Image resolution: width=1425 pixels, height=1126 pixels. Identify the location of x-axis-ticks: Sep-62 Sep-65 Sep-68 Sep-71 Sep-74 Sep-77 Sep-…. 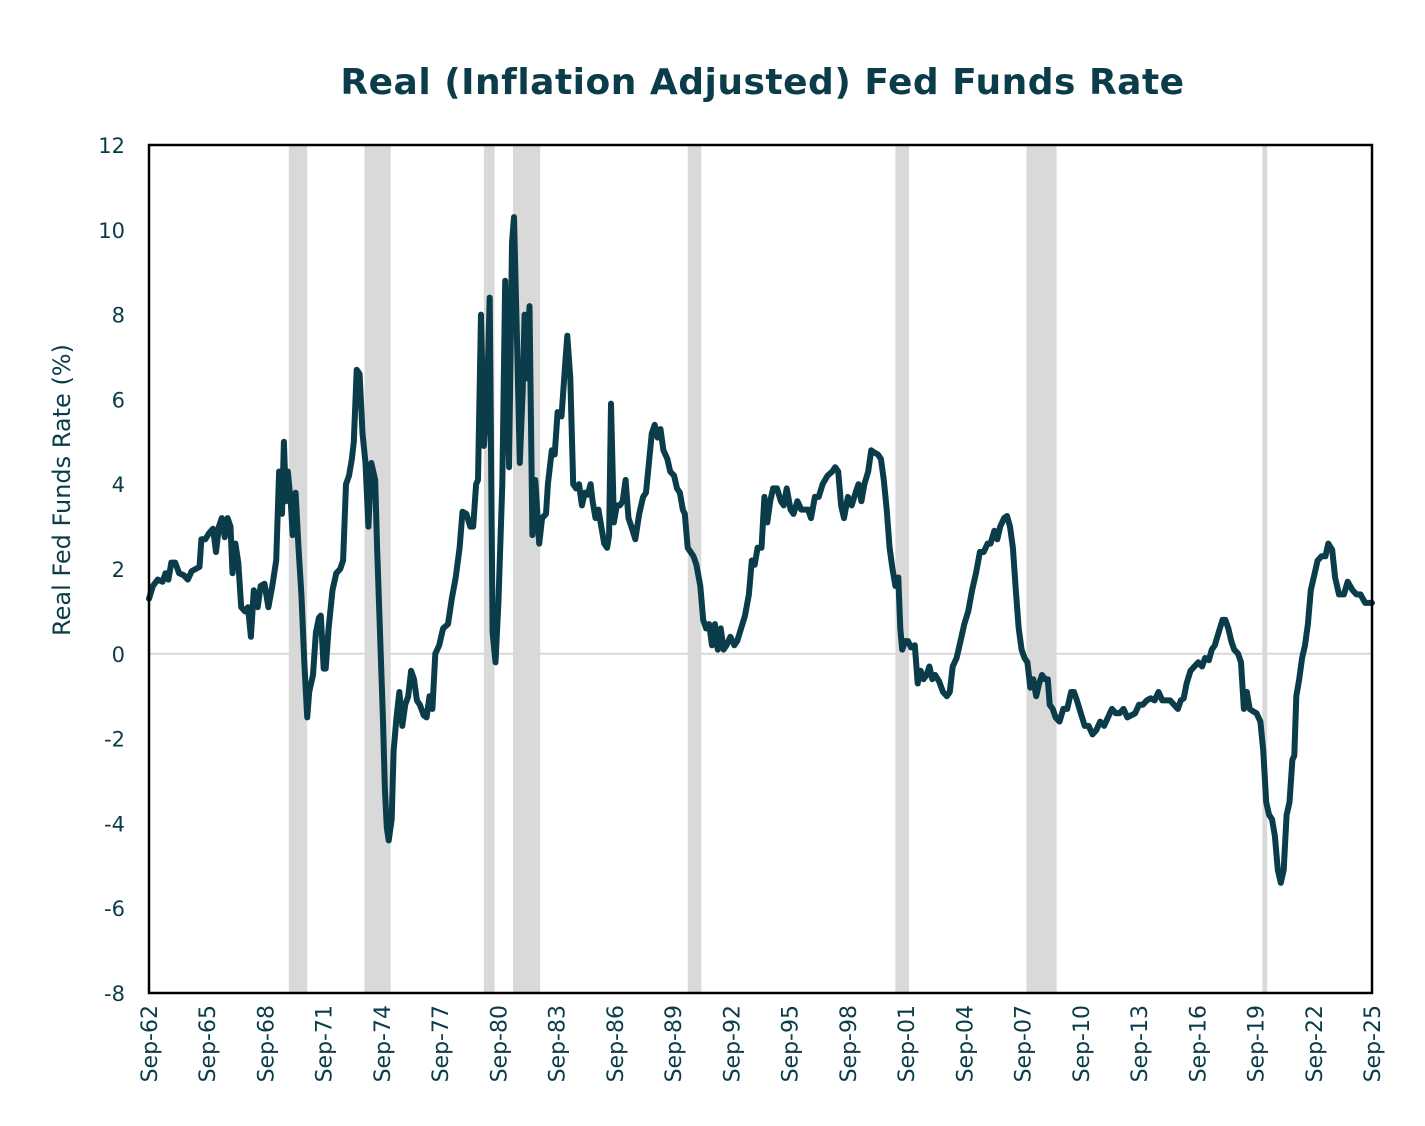
(762, 1043).